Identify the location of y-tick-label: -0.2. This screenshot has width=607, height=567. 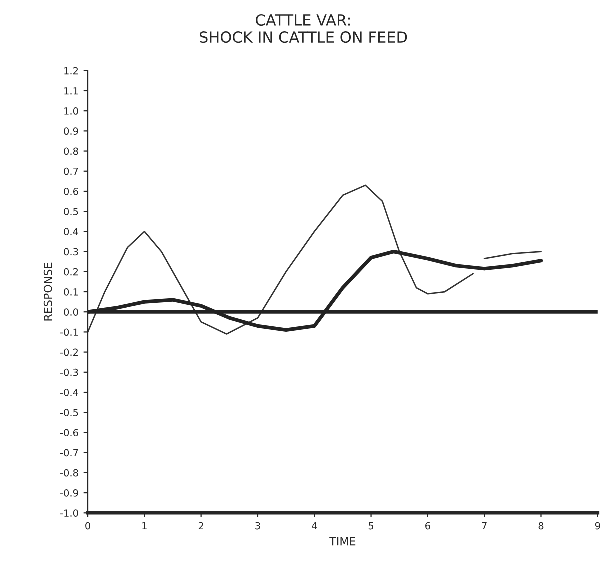
(69, 352).